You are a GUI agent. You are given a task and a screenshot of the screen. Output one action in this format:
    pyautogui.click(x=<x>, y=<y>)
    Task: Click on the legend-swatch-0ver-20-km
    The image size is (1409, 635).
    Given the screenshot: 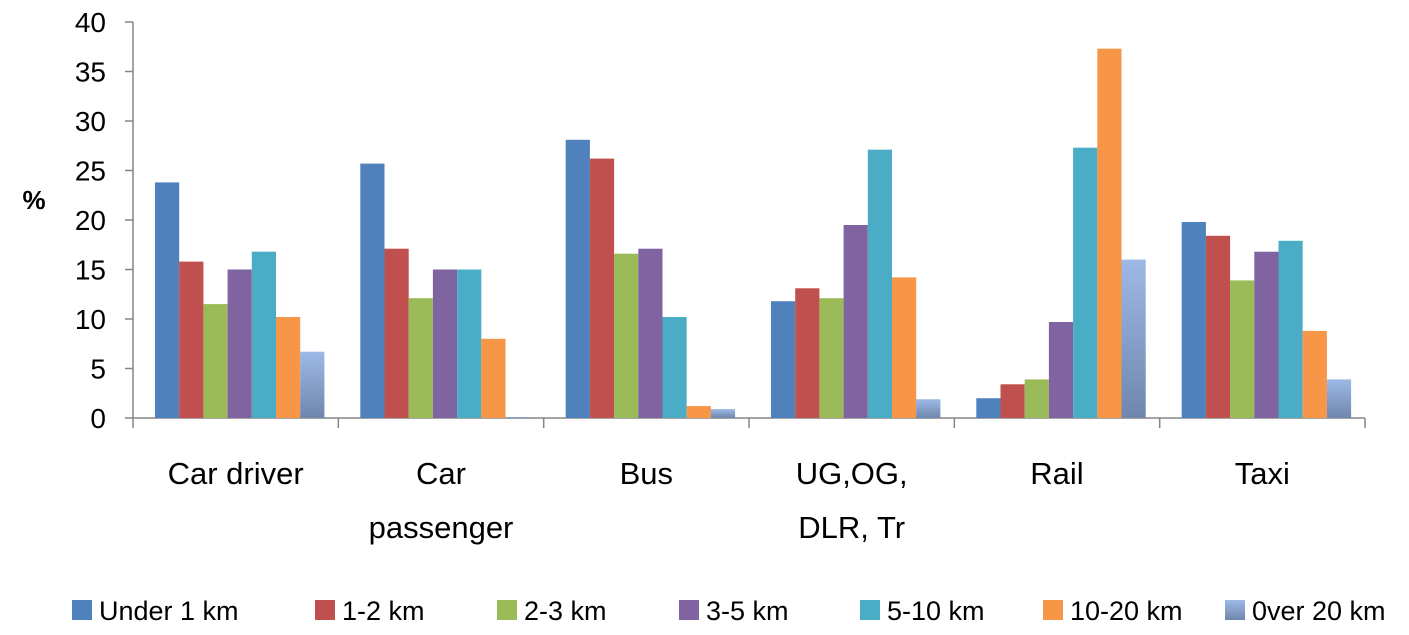 What is the action you would take?
    pyautogui.click(x=1235, y=610)
    